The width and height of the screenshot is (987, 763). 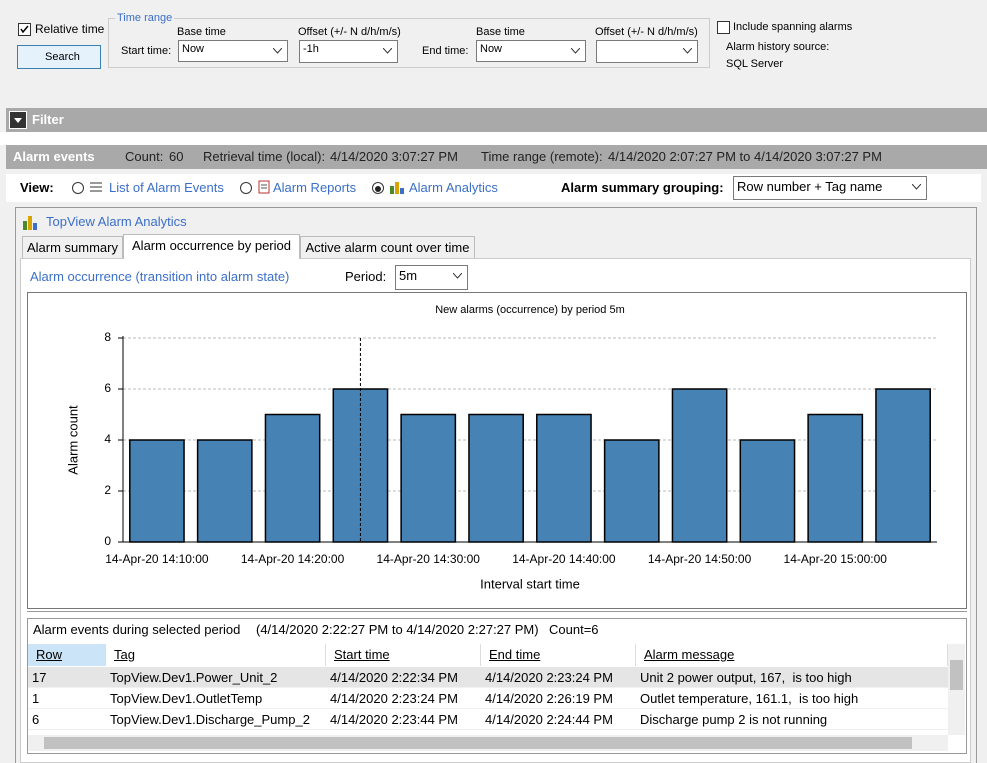 I want to click on spacer, so click(x=493, y=138).